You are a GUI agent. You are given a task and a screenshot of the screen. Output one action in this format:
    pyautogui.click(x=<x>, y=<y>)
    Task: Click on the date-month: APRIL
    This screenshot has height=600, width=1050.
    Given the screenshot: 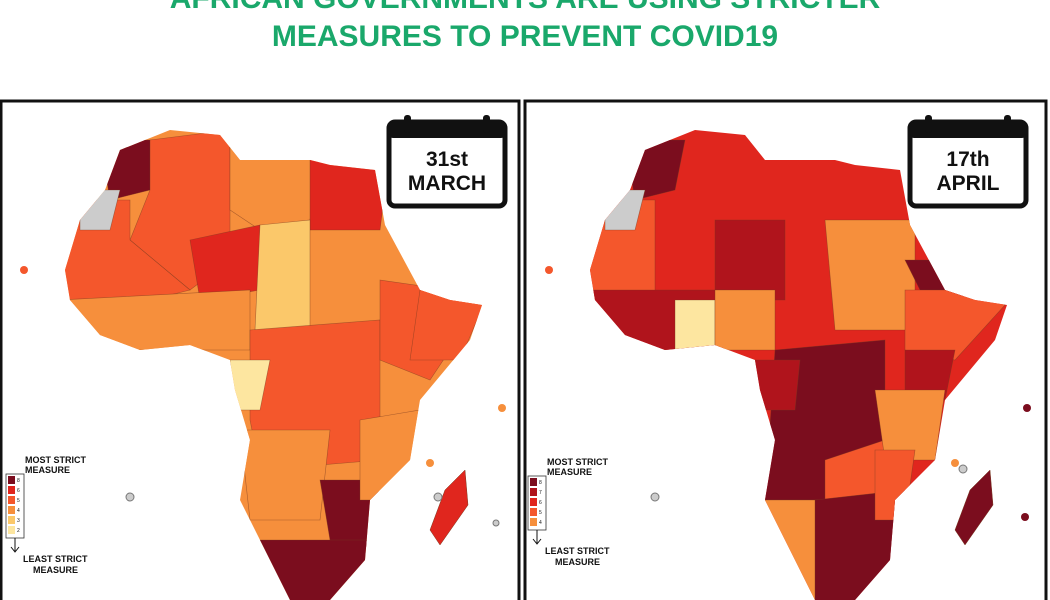 What is the action you would take?
    pyautogui.click(x=968, y=183)
    